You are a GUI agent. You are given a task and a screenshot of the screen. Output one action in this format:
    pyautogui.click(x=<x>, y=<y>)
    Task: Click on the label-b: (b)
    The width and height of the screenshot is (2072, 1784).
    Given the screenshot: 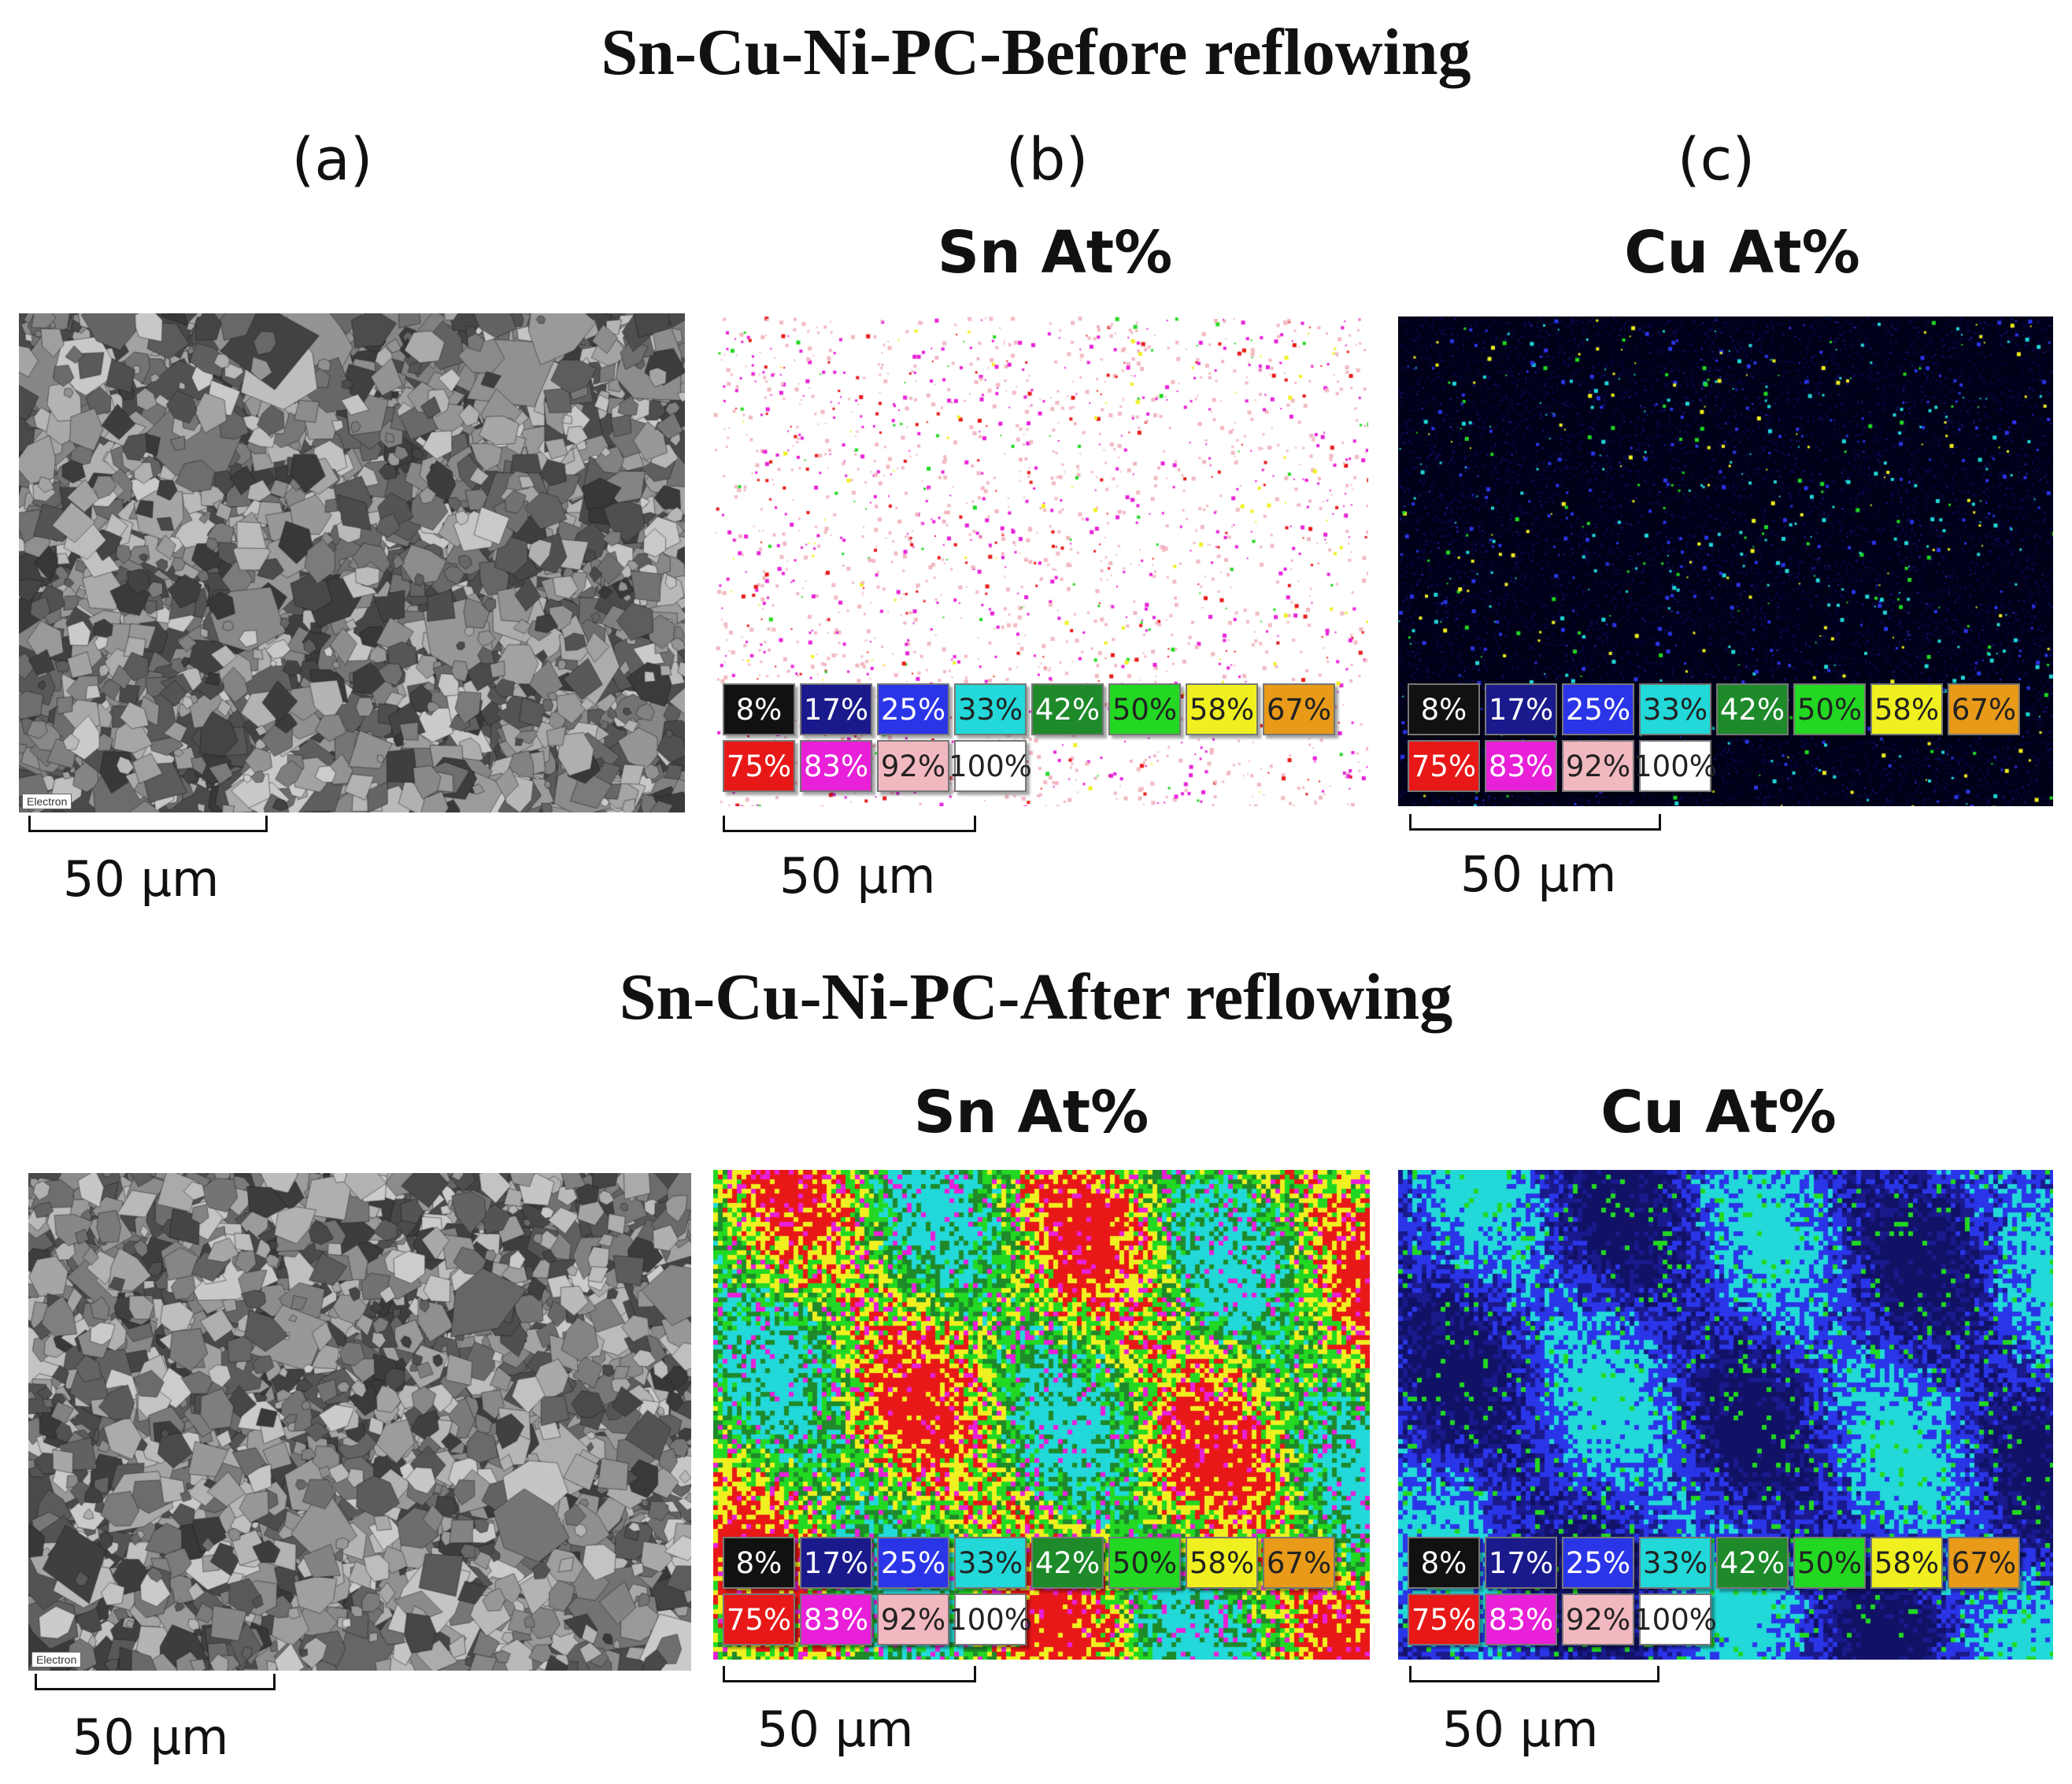 What is the action you would take?
    pyautogui.click(x=1047, y=160)
    